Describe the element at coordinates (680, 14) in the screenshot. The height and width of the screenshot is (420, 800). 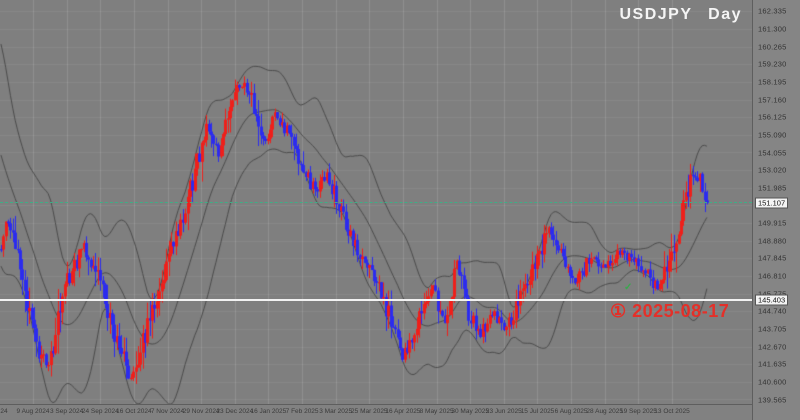
I see `chart-symbol-watermark: USDJPY Day` at that location.